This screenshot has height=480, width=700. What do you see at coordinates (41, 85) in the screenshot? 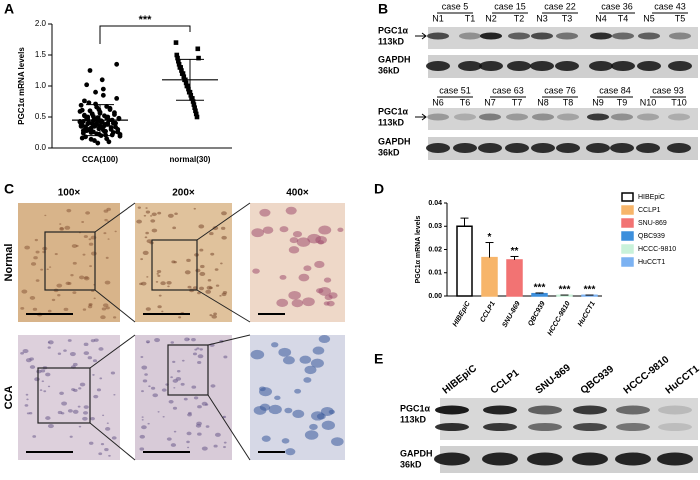
I see `y-tick-label: 1.0` at bounding box center [41, 85].